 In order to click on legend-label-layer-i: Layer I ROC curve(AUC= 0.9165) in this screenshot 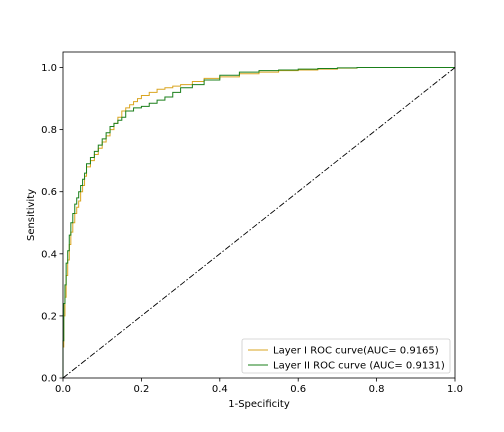, I will do `click(356, 351)`.